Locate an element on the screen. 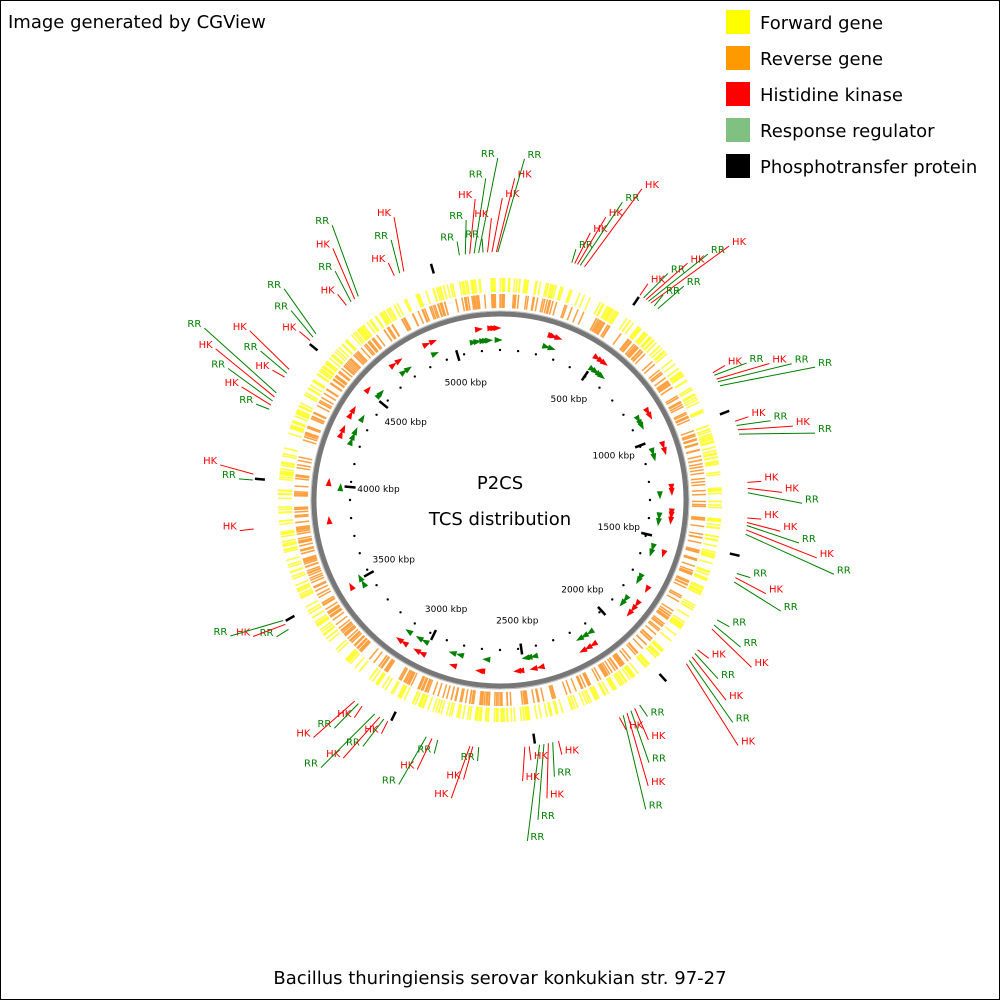 The width and height of the screenshot is (1000, 1000). backbone is located at coordinates (500, 500).